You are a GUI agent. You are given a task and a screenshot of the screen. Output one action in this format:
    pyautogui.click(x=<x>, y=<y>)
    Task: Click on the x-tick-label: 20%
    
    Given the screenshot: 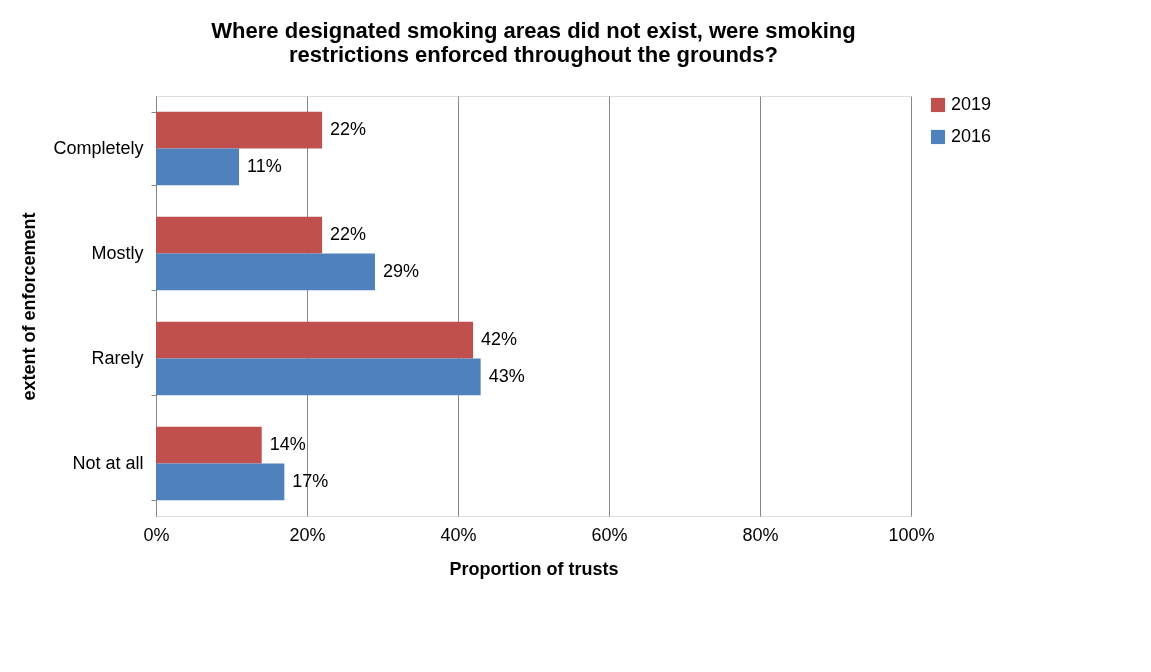 What is the action you would take?
    pyautogui.click(x=307, y=534)
    